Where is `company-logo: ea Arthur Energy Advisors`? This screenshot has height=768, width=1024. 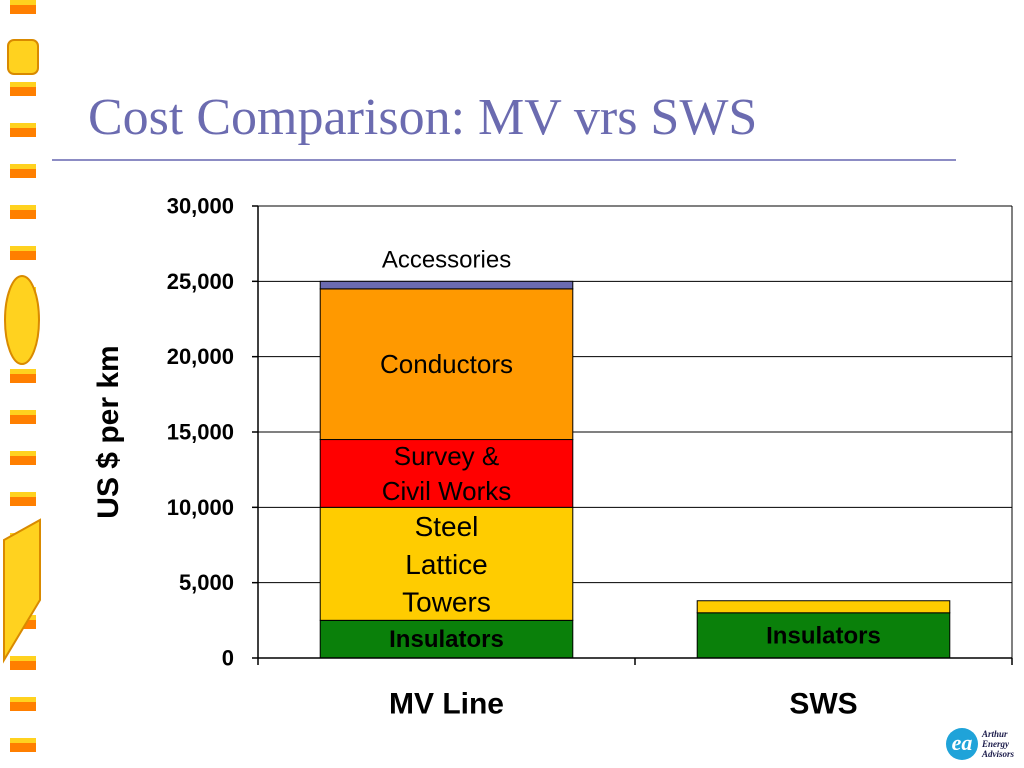
company-logo: ea Arthur Energy Advisors is located at coordinates (984, 745).